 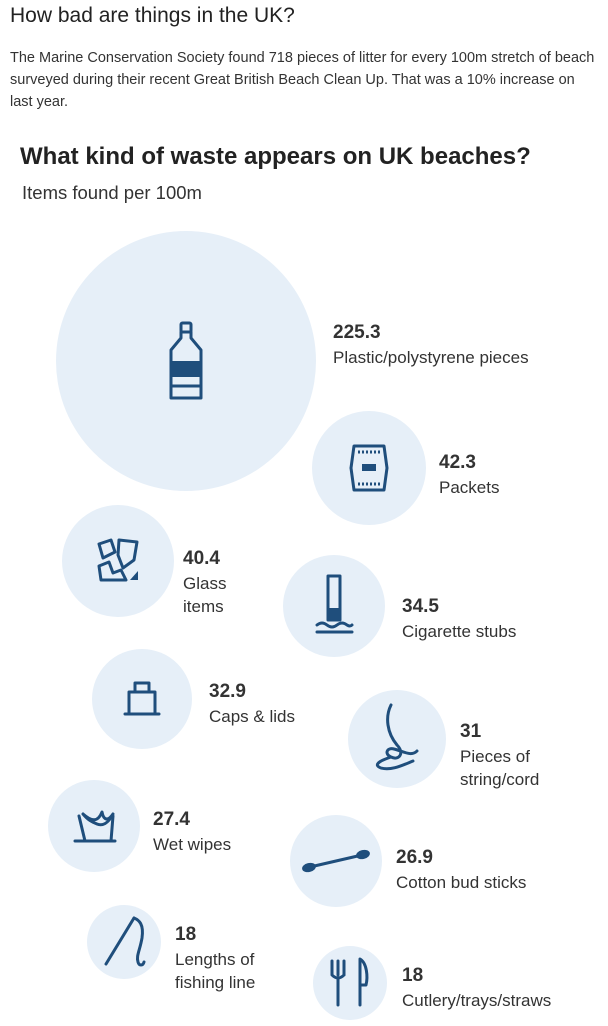 I want to click on bubble-cigarette-stubs, so click(x=334, y=606).